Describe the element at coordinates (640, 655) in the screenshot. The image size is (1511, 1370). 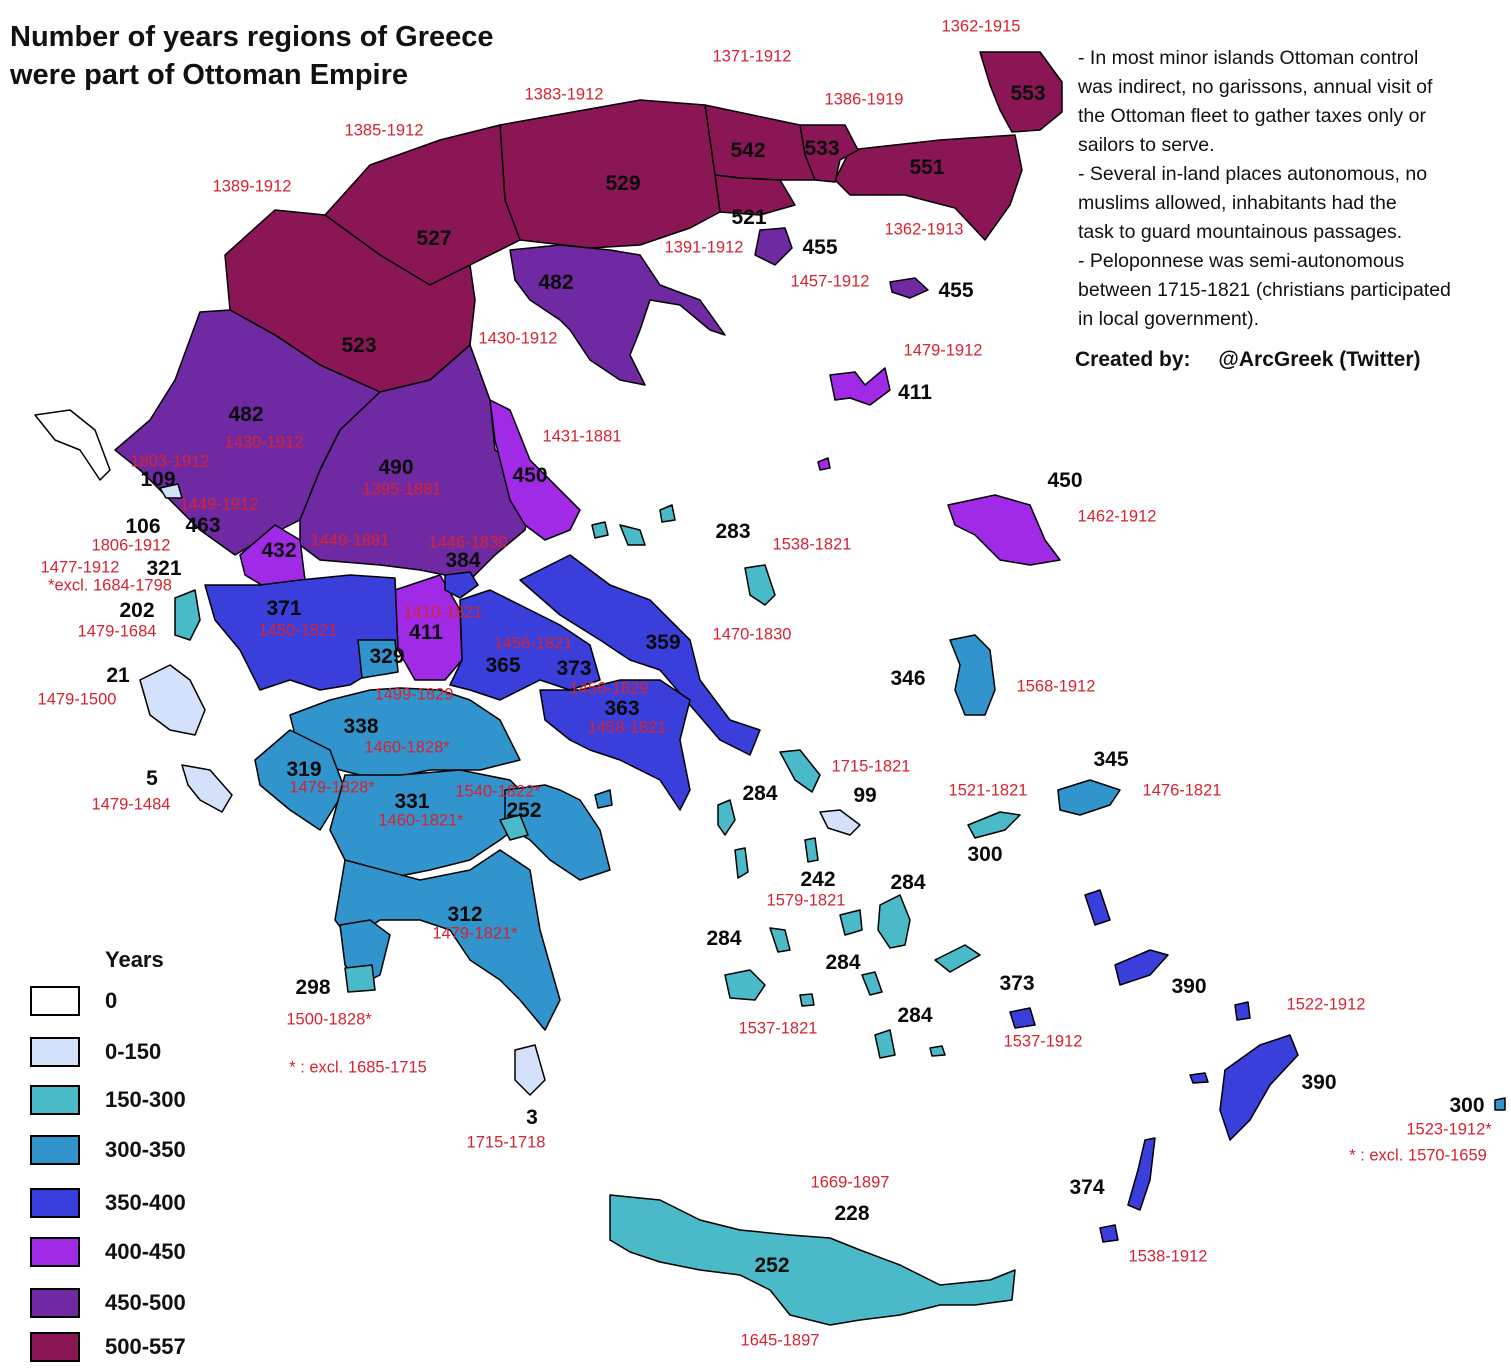
I see `region-euboea` at that location.